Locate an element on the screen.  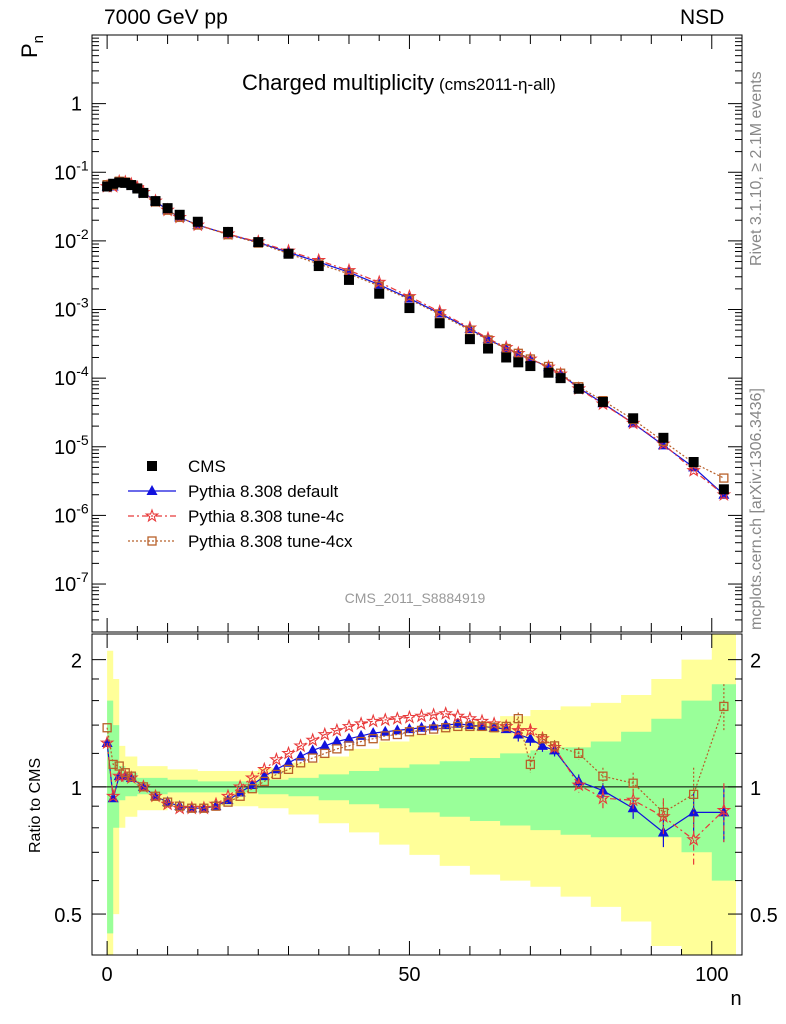
x-tick-label: 50 is located at coordinates (409, 975).